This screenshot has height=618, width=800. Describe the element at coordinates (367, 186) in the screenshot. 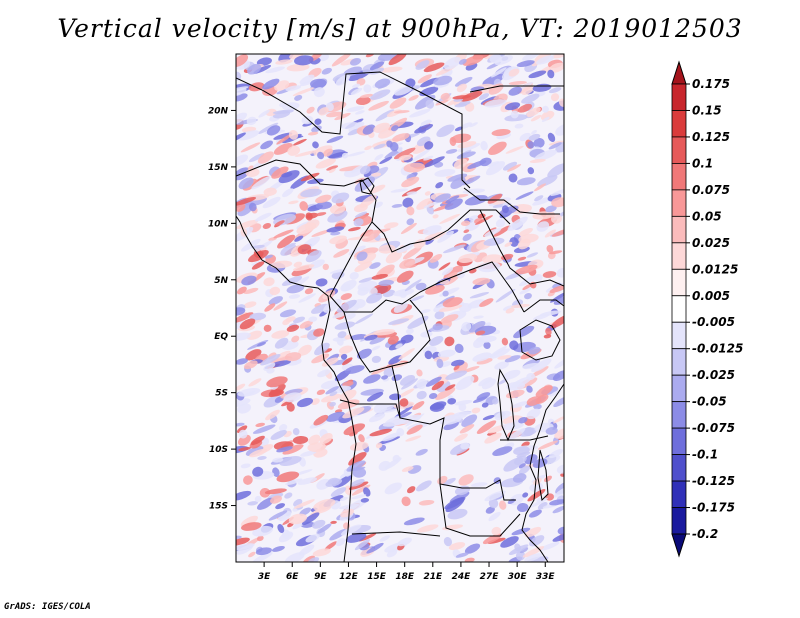

I see `lake-chad` at that location.